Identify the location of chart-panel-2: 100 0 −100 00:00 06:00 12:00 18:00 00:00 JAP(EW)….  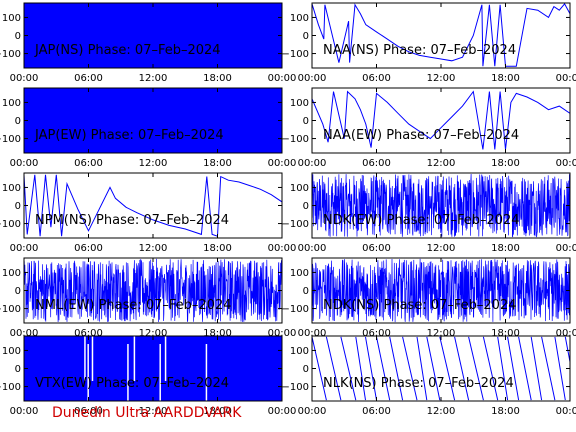
(148, 128).